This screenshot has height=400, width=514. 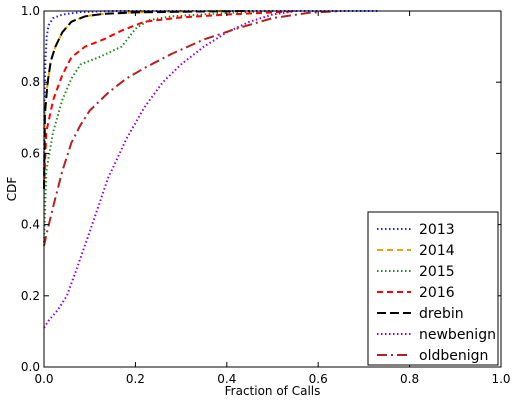 I want to click on legend-label-2013: 2013, so click(x=437, y=230).